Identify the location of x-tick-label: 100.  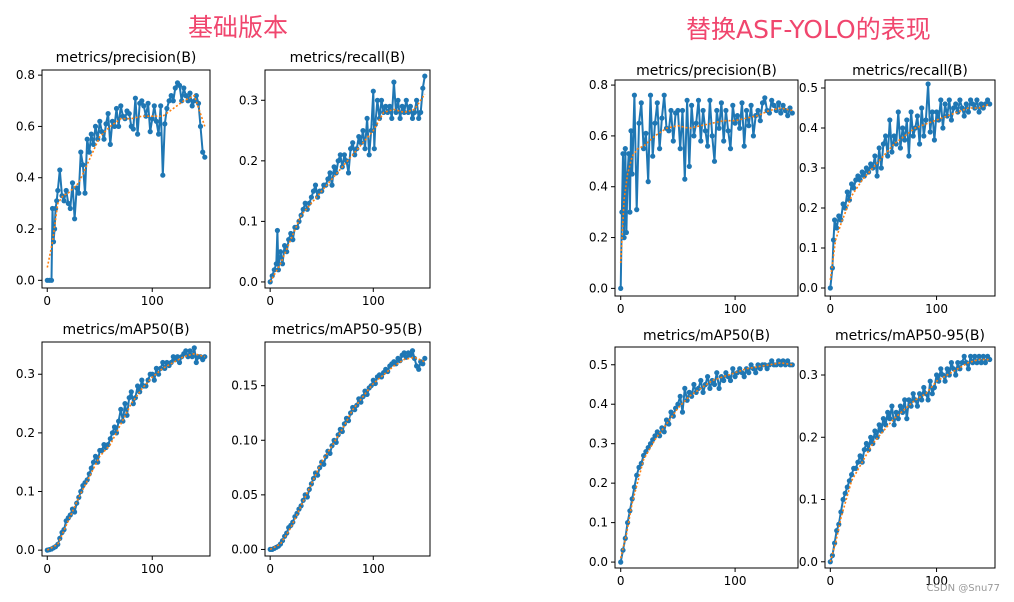
(152, 569).